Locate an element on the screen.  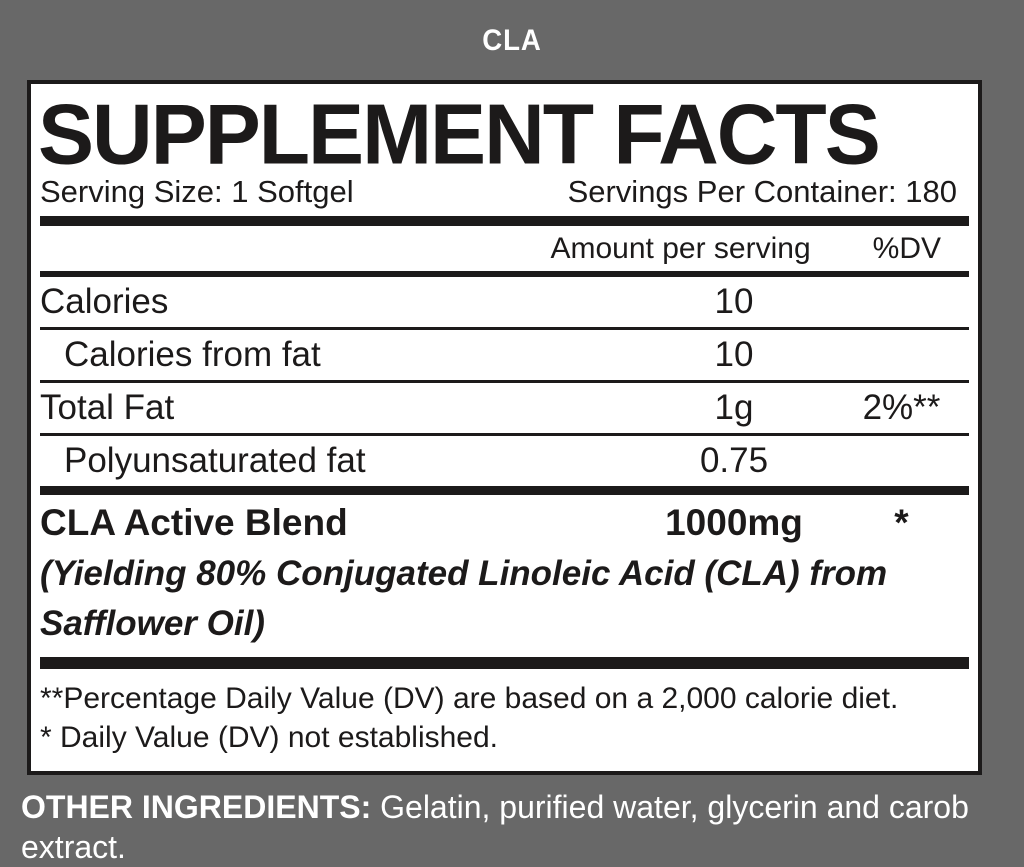
table-row-calories: Calories 10 is located at coordinates (504, 302).